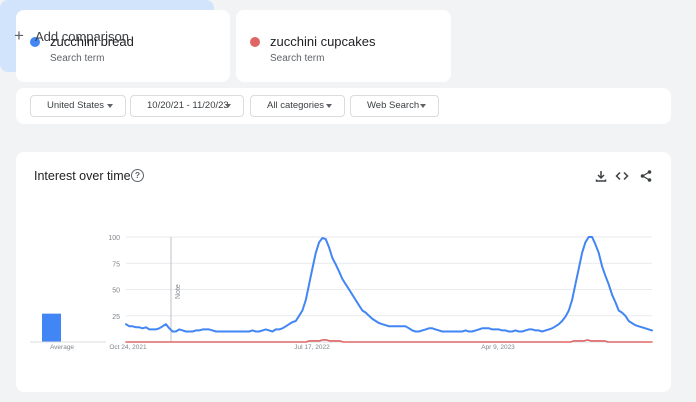  I want to click on embed-icon, so click(622, 176).